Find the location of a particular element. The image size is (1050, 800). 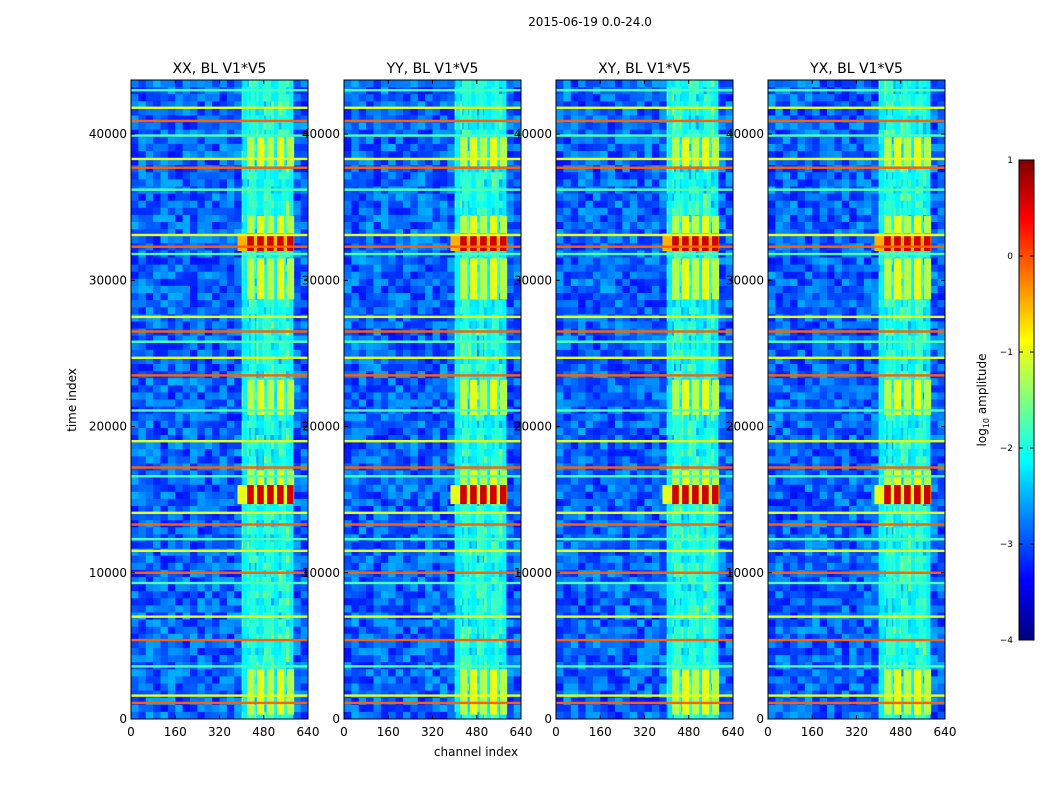

strong-block-cell is located at coordinates (260, 242).